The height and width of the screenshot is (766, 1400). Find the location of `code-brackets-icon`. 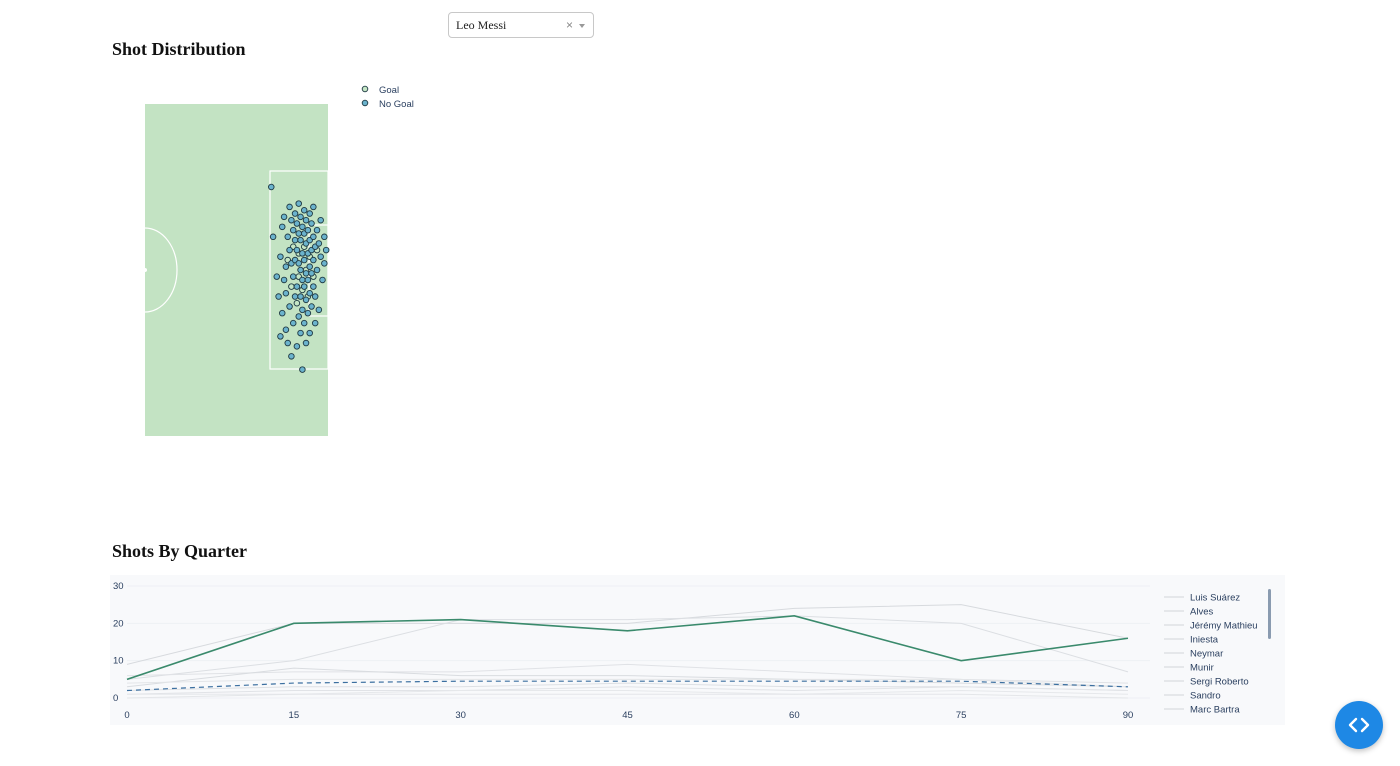

code-brackets-icon is located at coordinates (1359, 725).